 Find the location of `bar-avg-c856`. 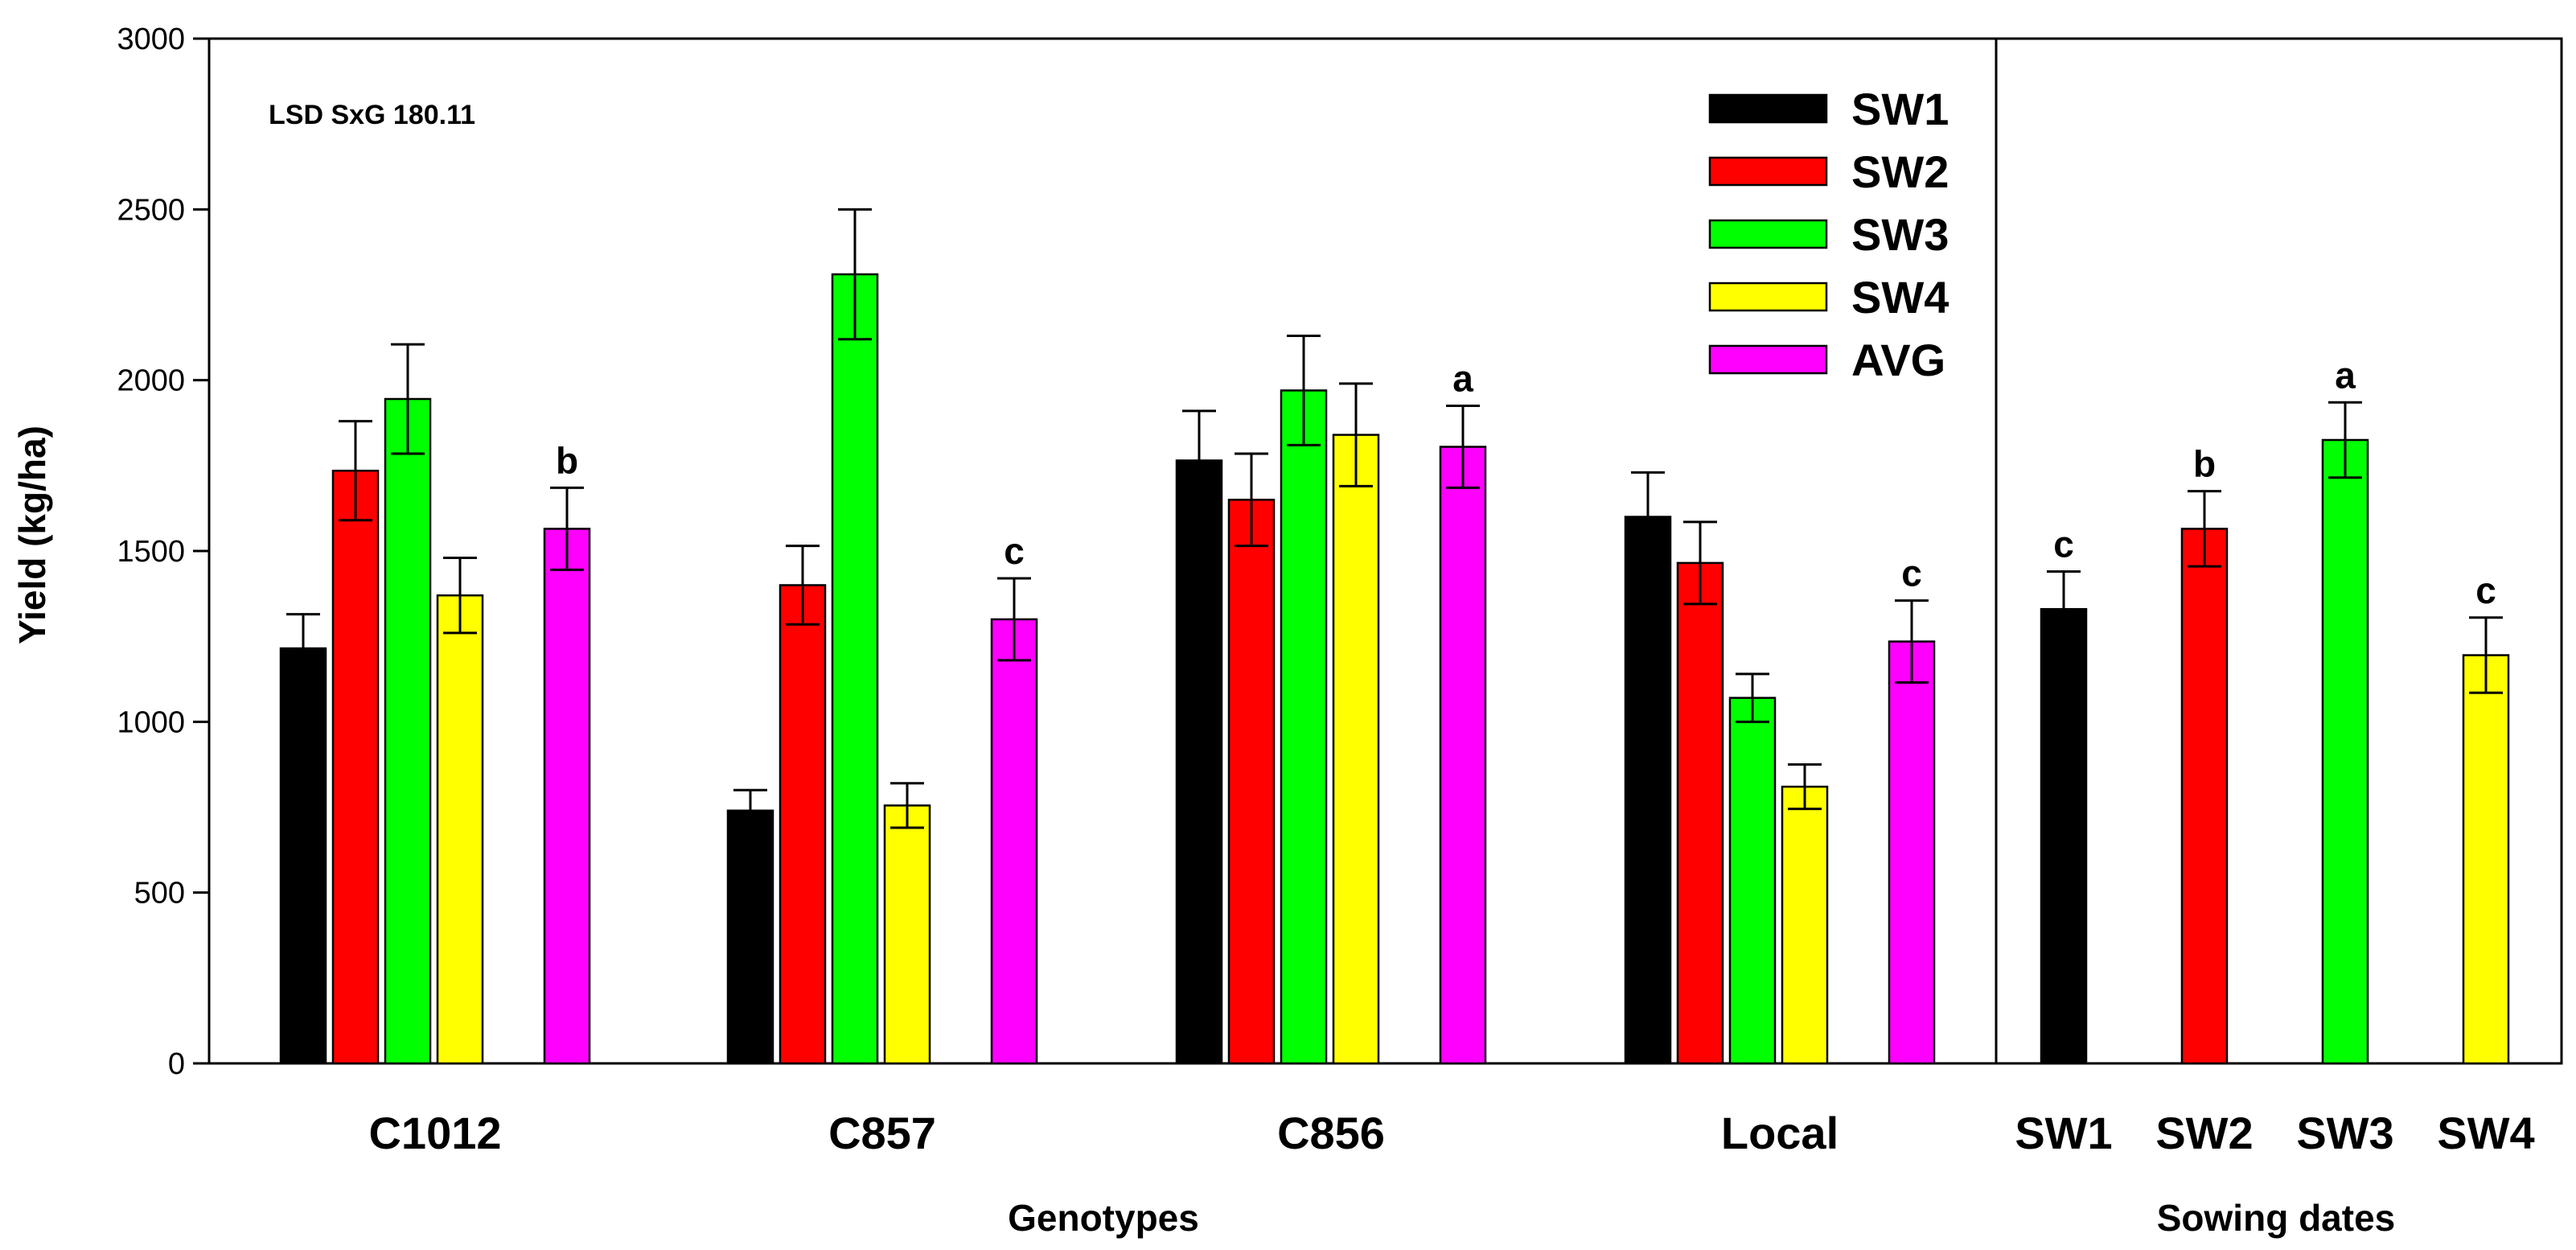

bar-avg-c856 is located at coordinates (1463, 755).